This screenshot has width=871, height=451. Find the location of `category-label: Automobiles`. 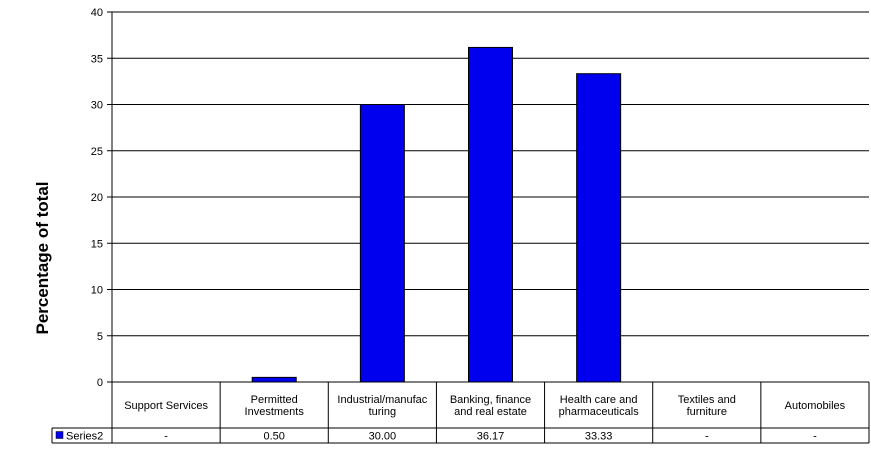

category-label: Automobiles is located at coordinates (815, 406).